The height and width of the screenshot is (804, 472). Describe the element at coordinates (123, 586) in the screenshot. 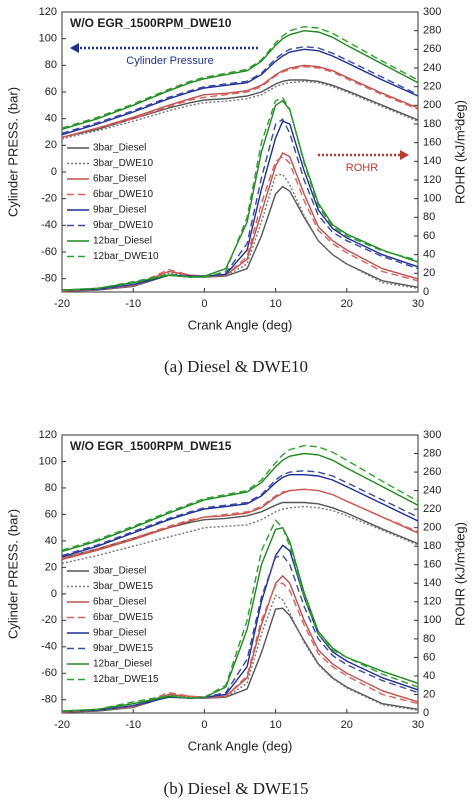

I see `legend-label: 3bar_DWE15` at that location.